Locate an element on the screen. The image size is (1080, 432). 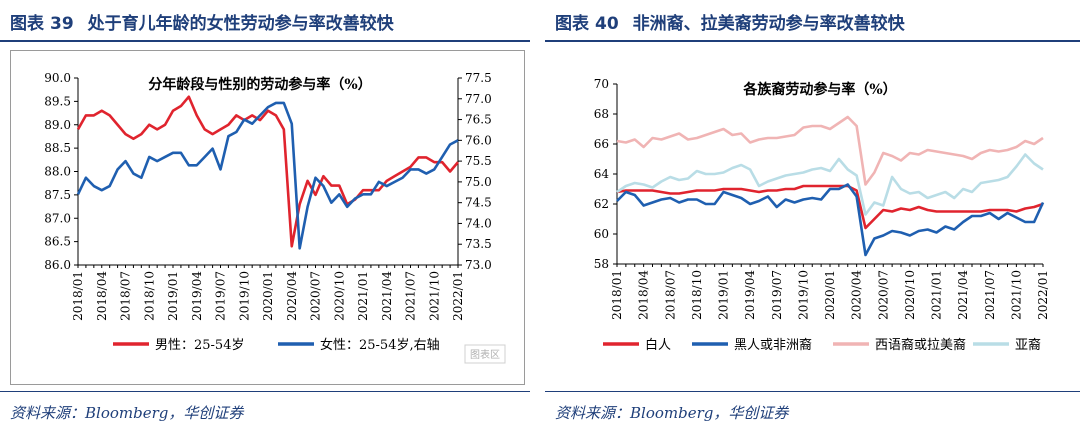
series-line-right is located at coordinates (267, 175).